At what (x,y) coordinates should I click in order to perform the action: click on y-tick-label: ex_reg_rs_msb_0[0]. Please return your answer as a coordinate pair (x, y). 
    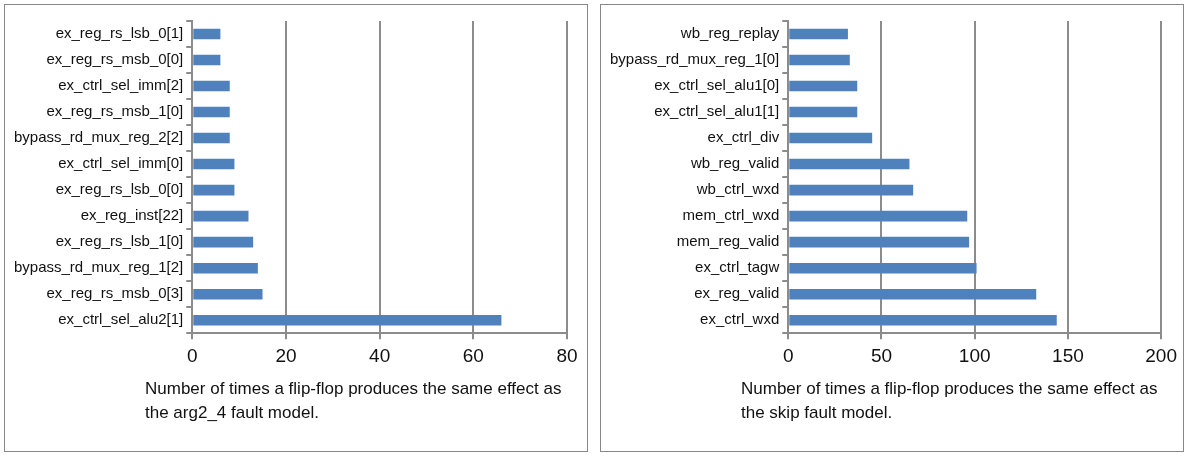
    Looking at the image, I should click on (115, 59).